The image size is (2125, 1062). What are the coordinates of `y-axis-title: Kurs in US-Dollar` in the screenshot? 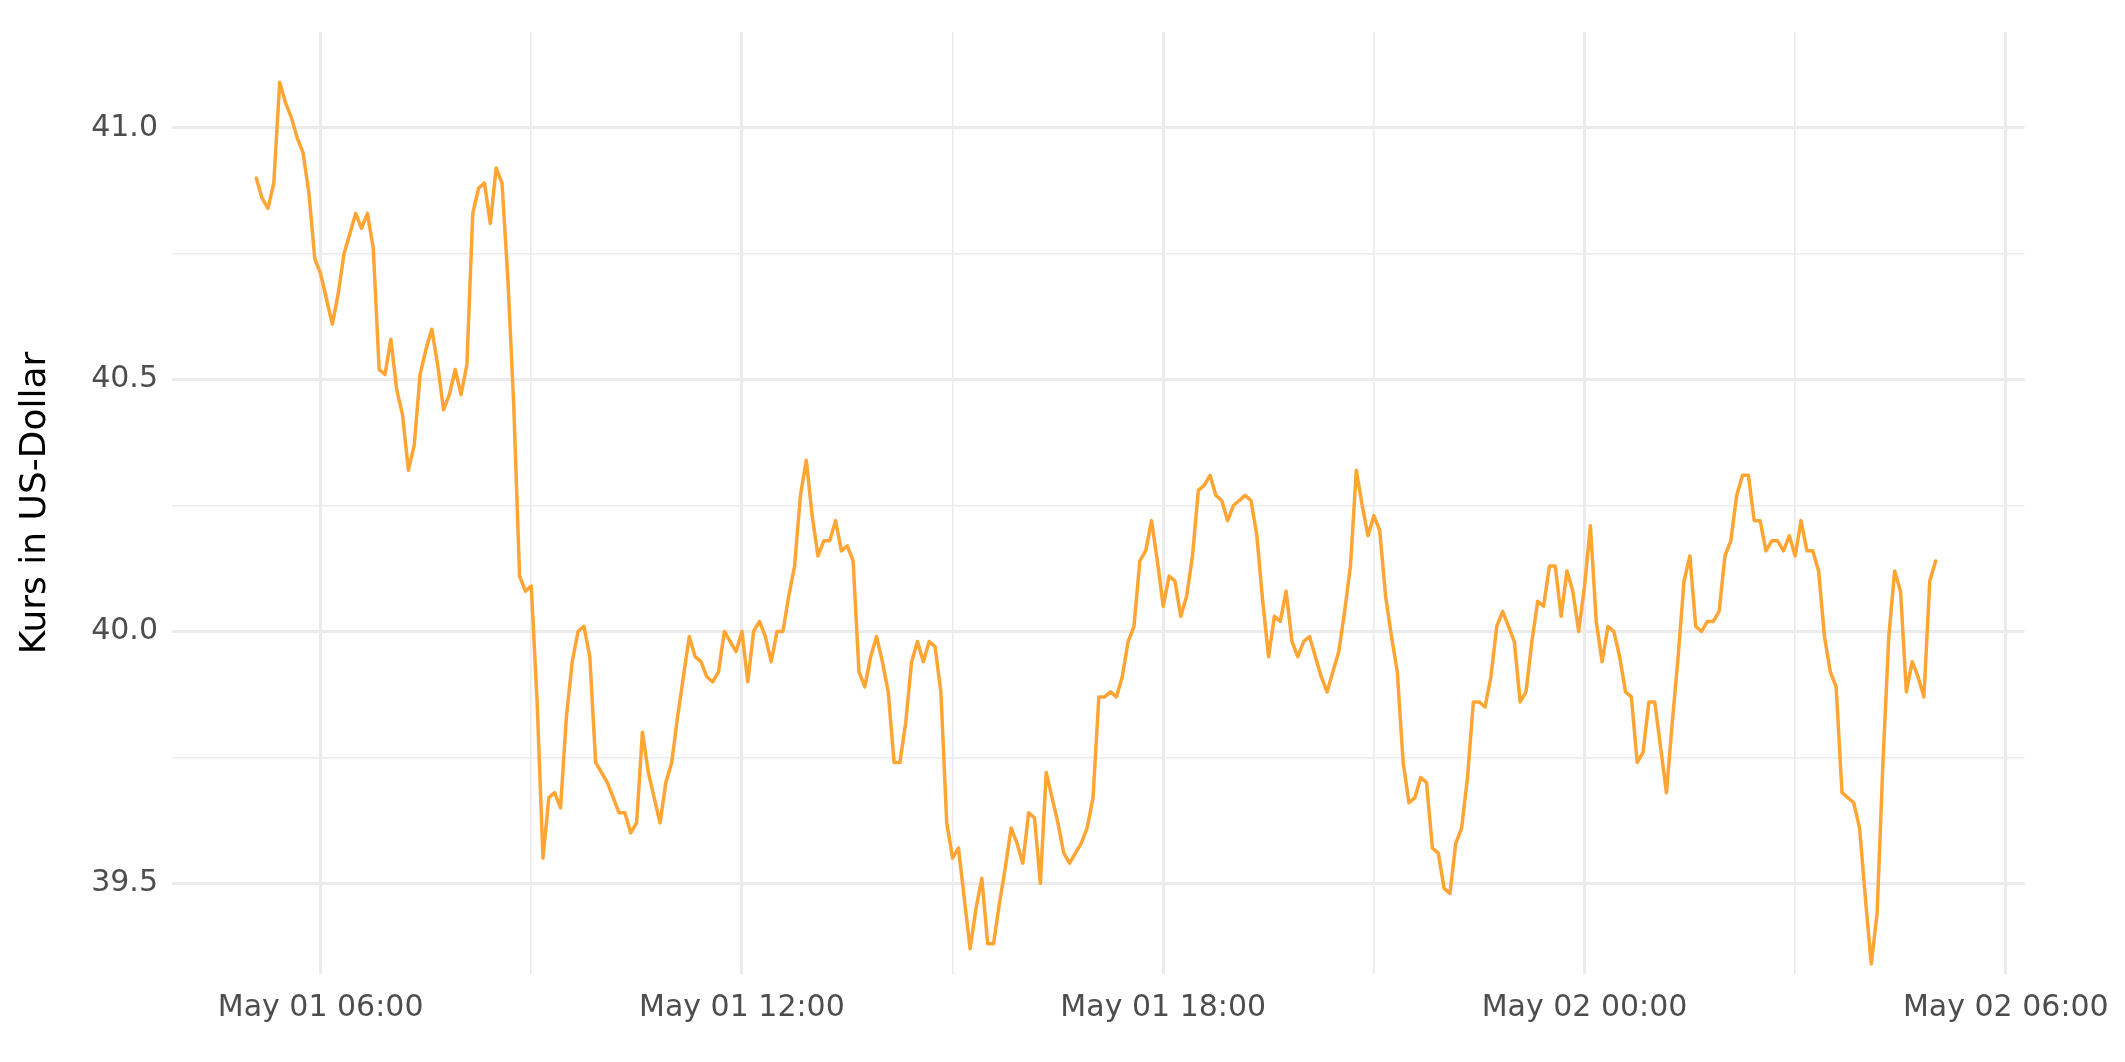 It's located at (32, 503).